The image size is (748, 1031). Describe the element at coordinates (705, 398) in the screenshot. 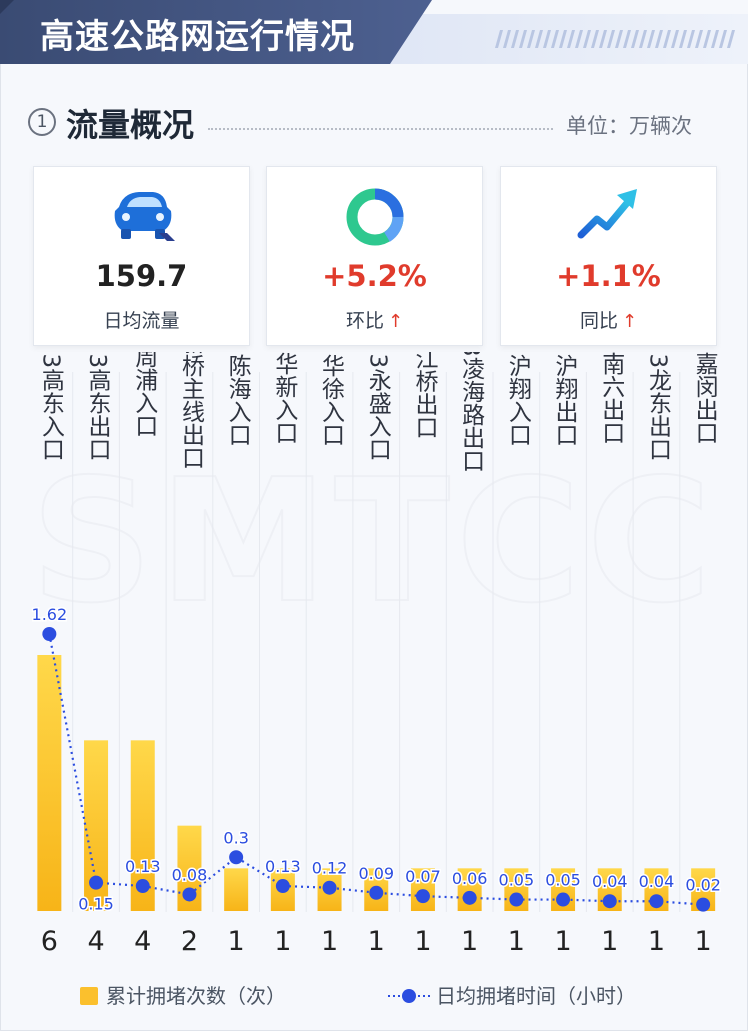

I see `category-label: S32嘉闵出口` at that location.